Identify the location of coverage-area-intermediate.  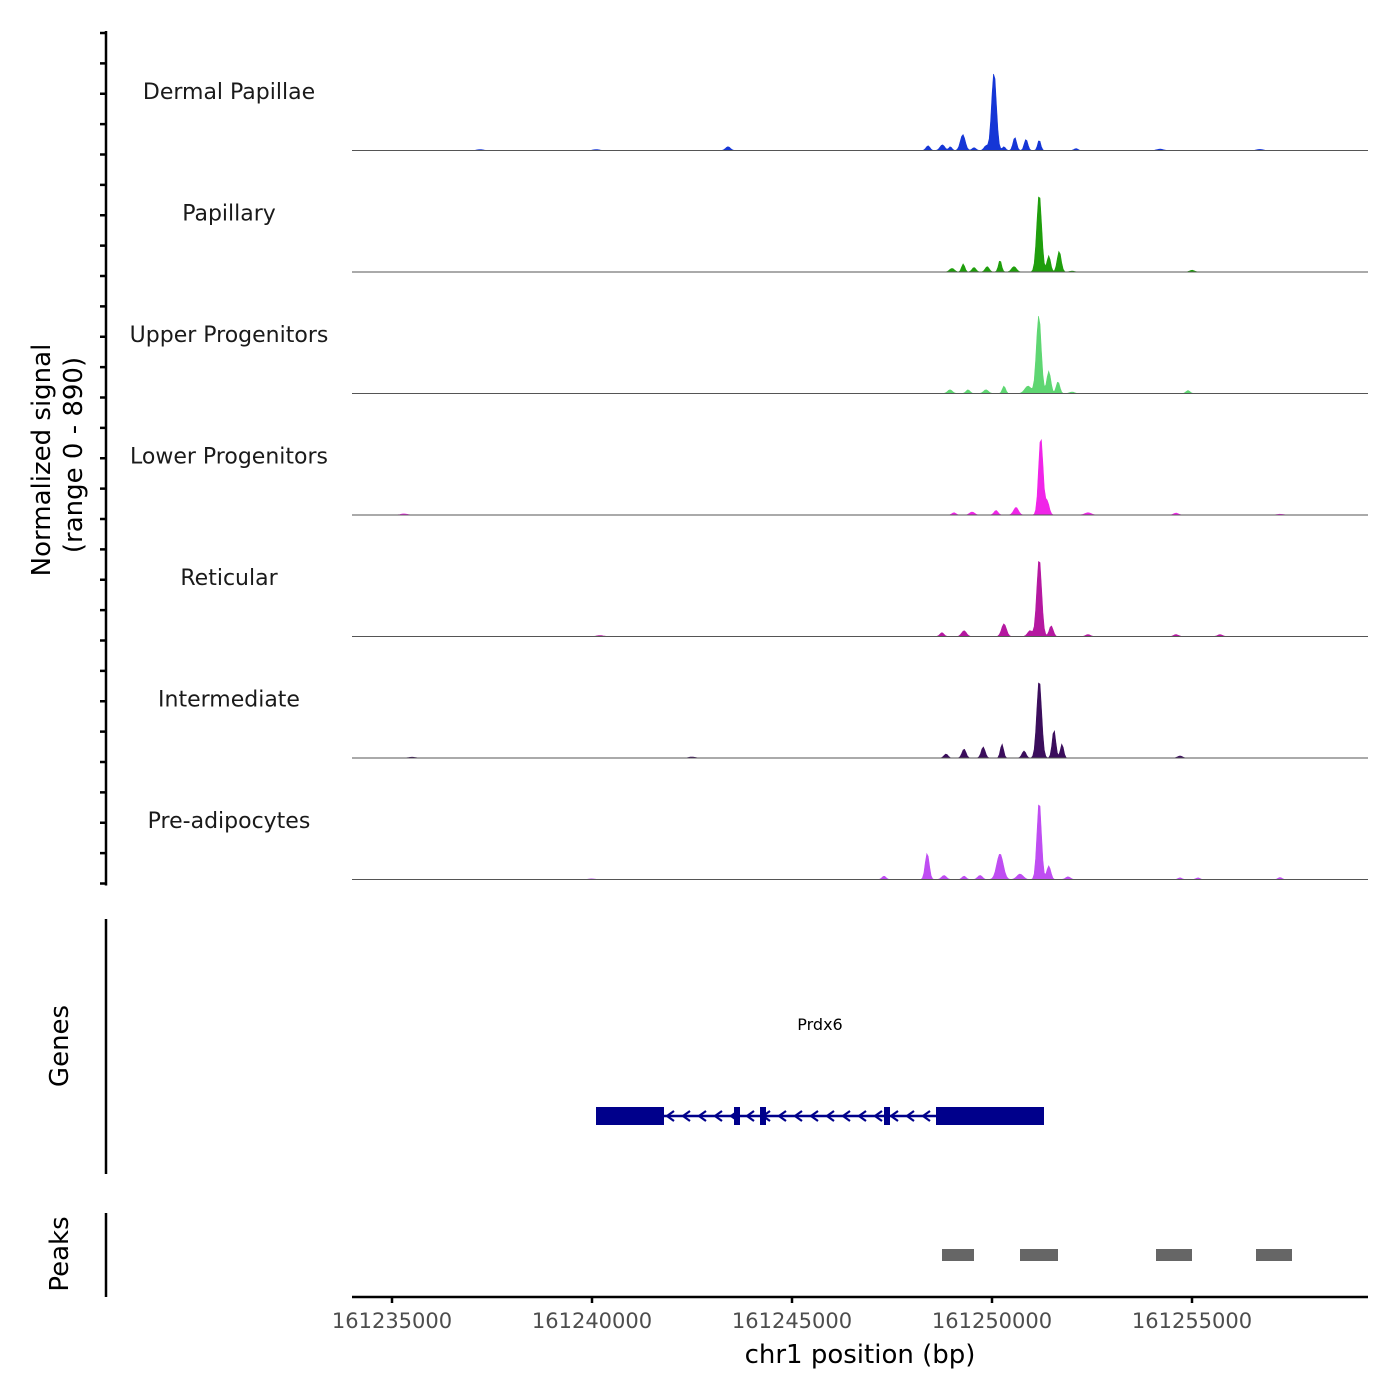
(860, 720).